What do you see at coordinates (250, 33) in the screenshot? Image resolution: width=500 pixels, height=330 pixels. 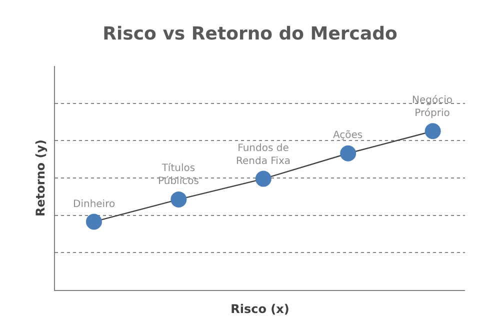 I see `chart-title: Risco vs Retorno do Mercado` at bounding box center [250, 33].